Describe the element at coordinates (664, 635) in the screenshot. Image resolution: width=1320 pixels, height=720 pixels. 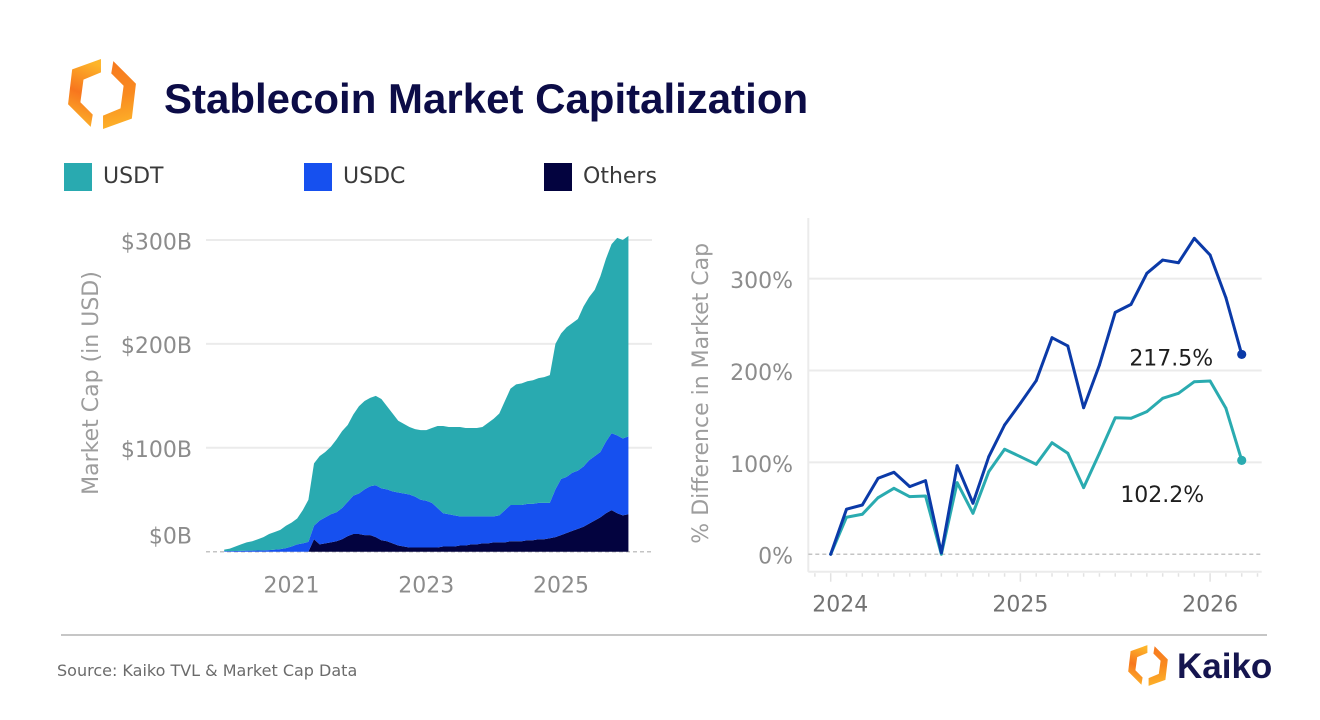
I see `footer-divider` at that location.